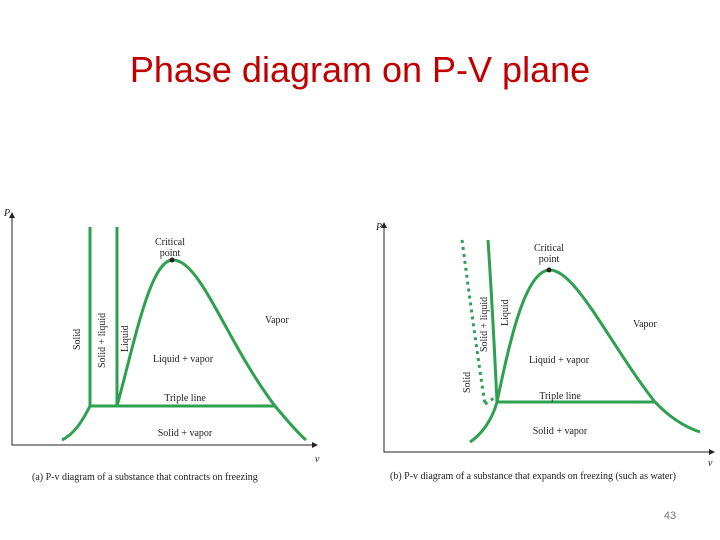 This screenshot has width=720, height=540. I want to click on dotted-connector, so click(491, 400).